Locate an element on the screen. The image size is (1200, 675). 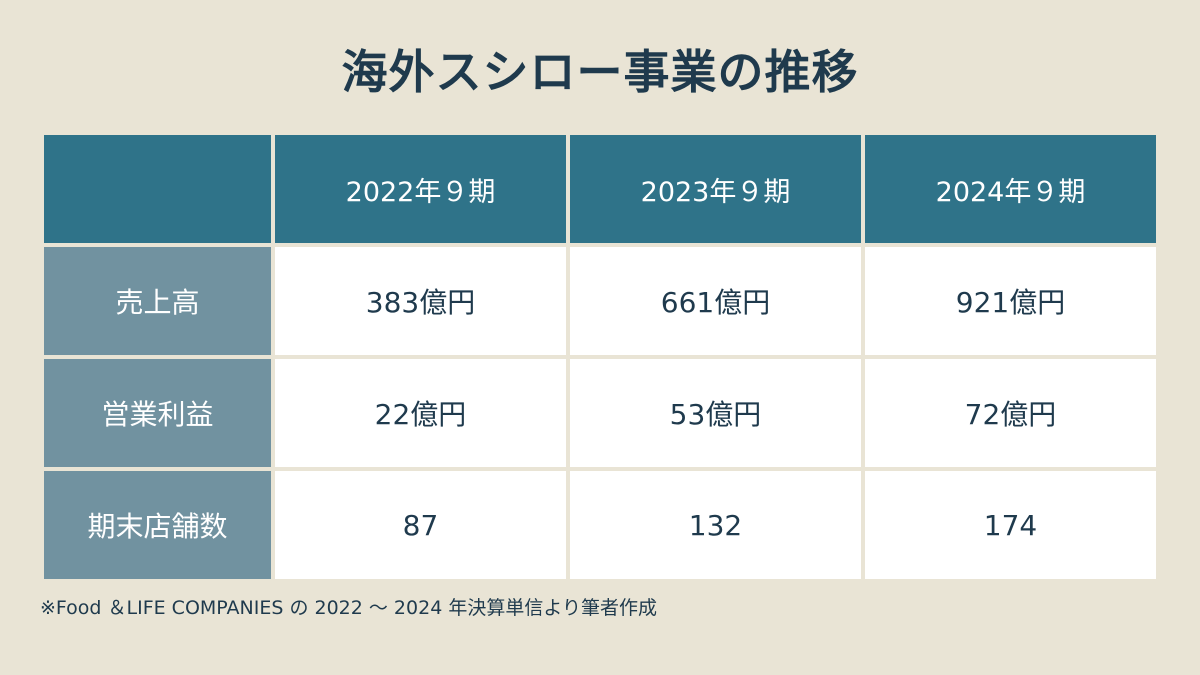
page-title: 海外スシロー事業の推移 is located at coordinates (600, 72).